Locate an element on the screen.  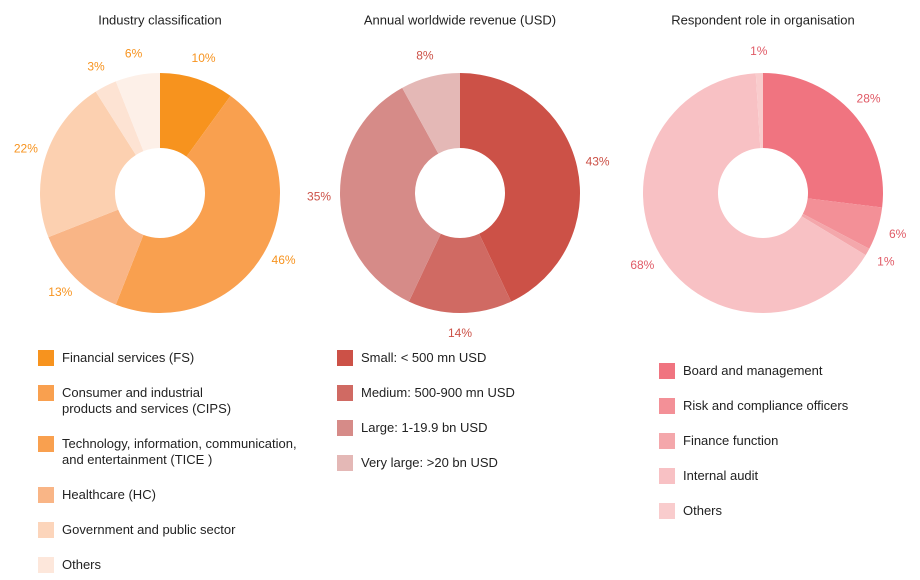
data-label: 46% is located at coordinates (284, 260).